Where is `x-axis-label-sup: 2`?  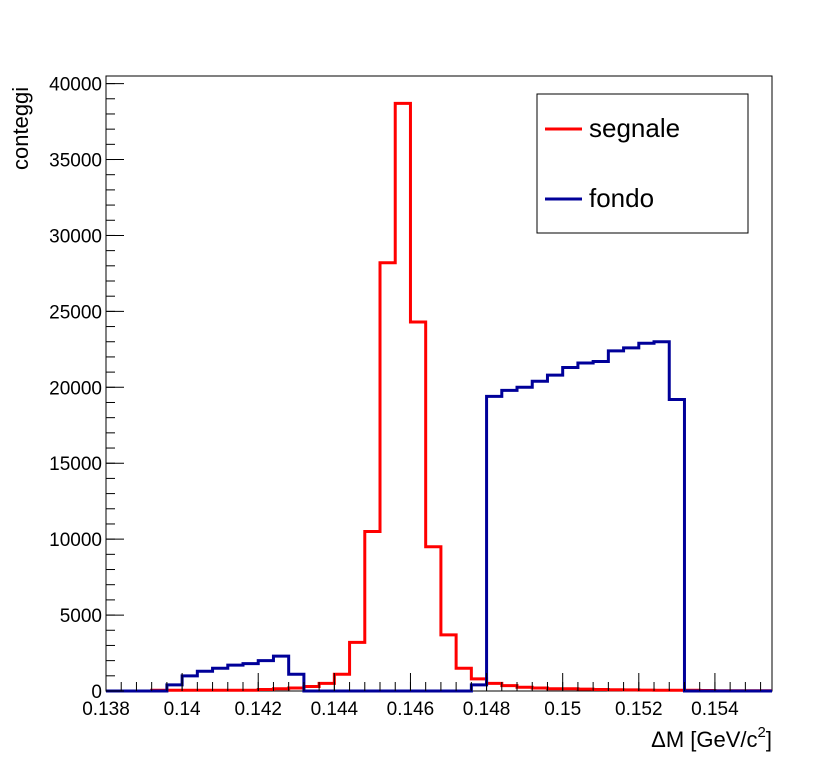 x-axis-label-sup: 2 is located at coordinates (762, 732).